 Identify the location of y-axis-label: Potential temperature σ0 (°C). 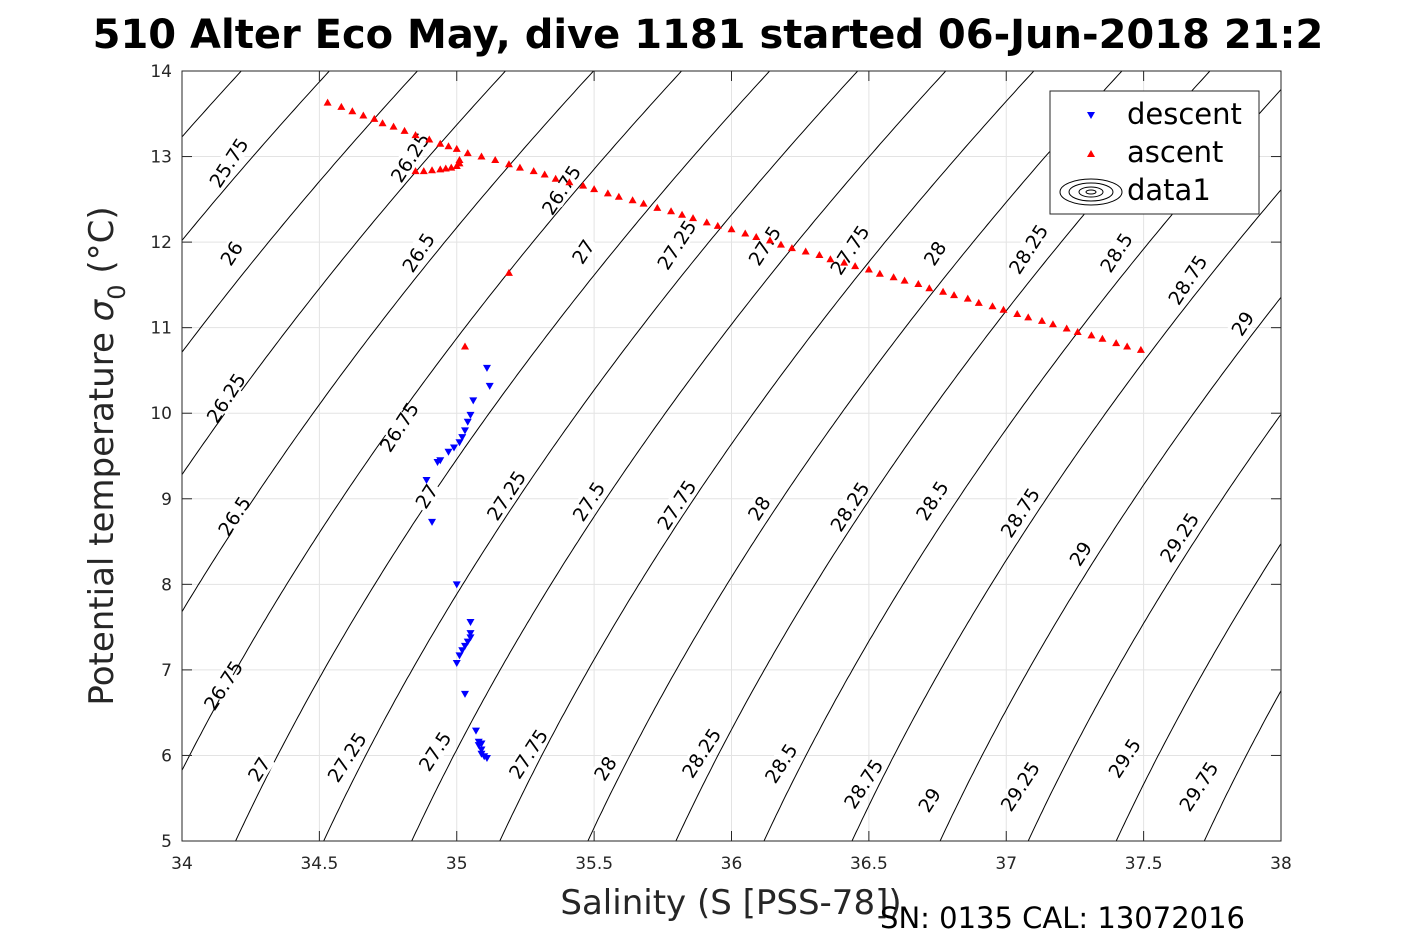
(106, 455).